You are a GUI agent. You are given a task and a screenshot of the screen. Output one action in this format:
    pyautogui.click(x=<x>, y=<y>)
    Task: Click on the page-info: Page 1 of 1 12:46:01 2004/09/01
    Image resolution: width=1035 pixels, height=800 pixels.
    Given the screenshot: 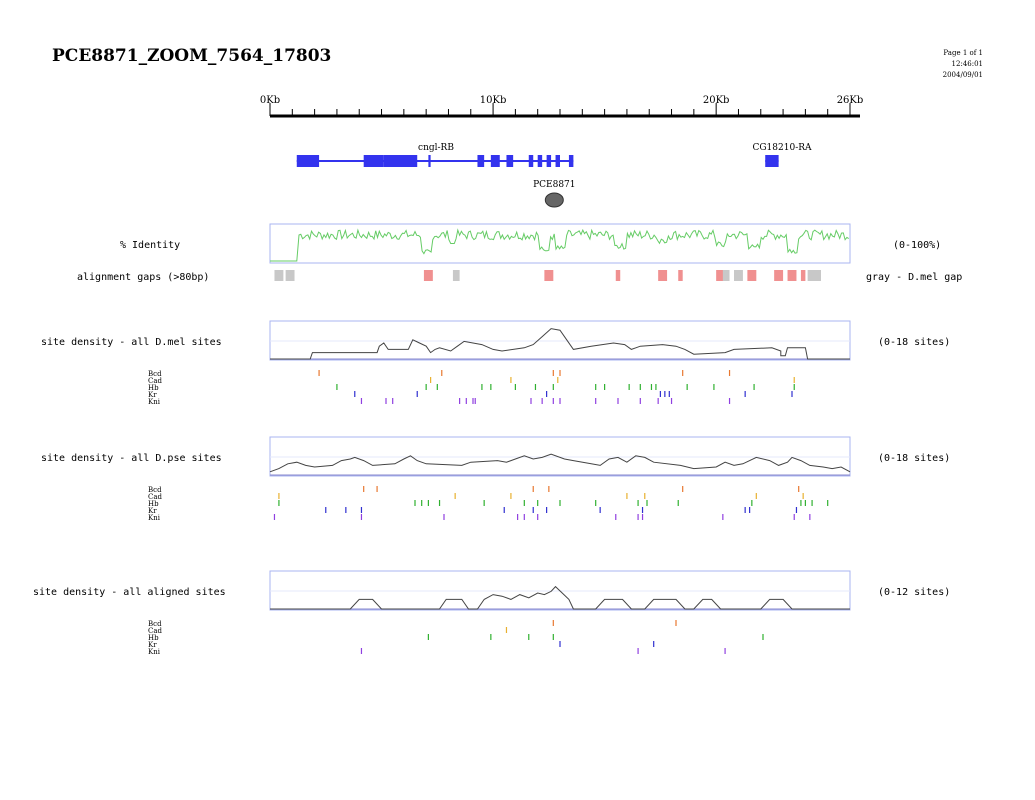 What is the action you would take?
    pyautogui.click(x=963, y=64)
    